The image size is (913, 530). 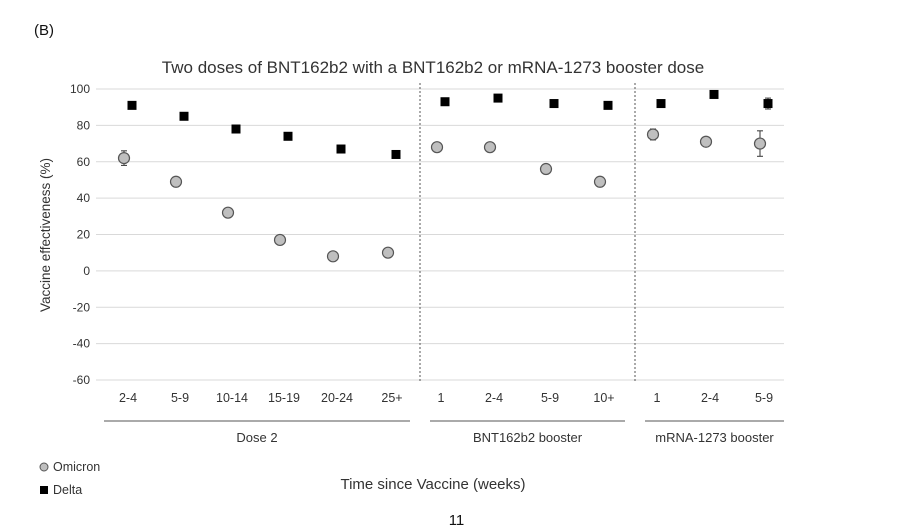 What do you see at coordinates (456, 520) in the screenshot?
I see `page-number: 11` at bounding box center [456, 520].